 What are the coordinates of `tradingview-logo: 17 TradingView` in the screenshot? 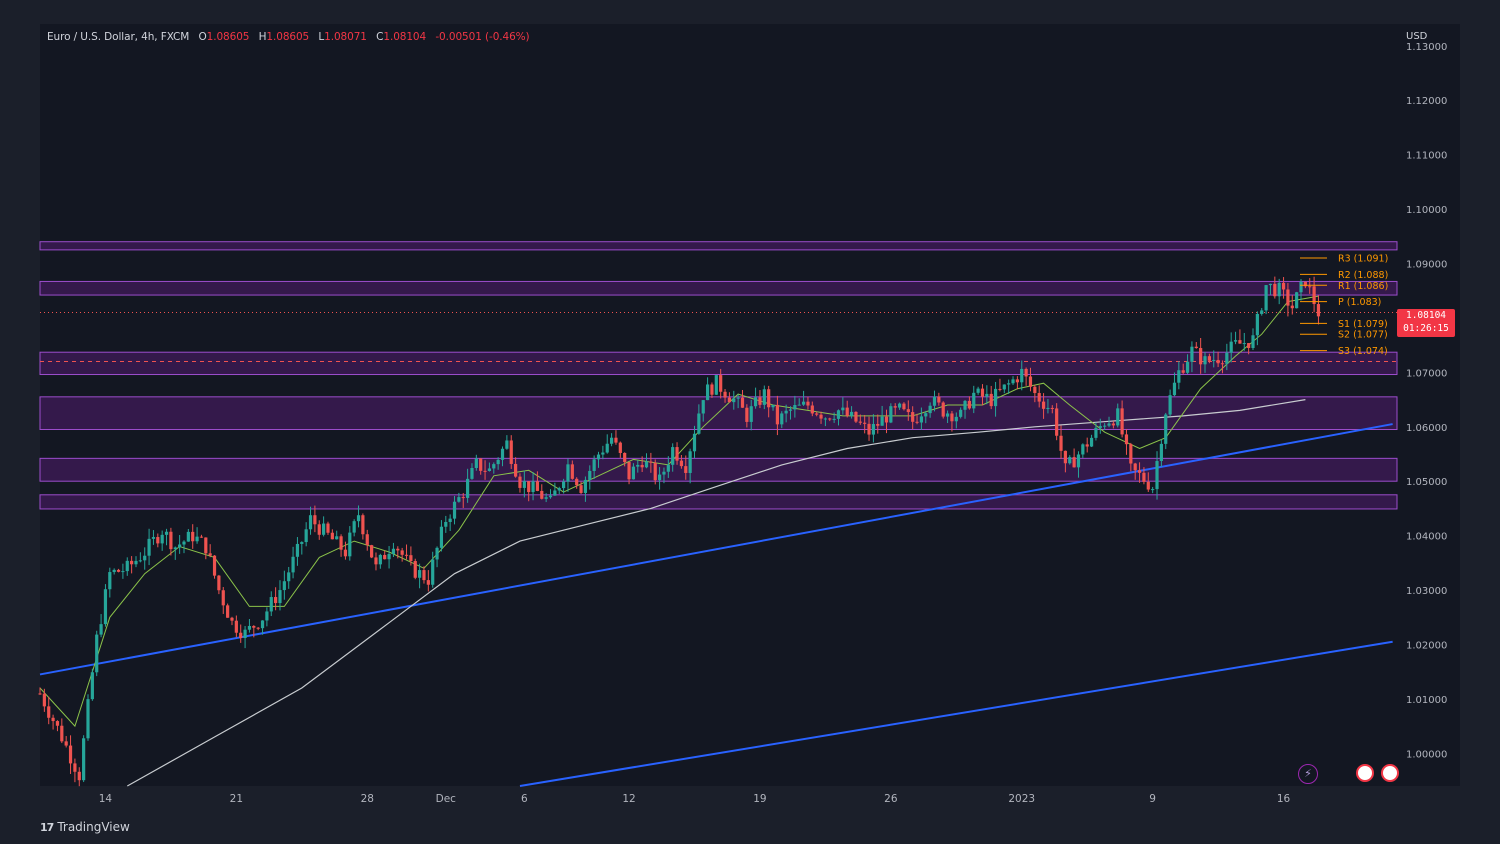 It's located at (85, 827).